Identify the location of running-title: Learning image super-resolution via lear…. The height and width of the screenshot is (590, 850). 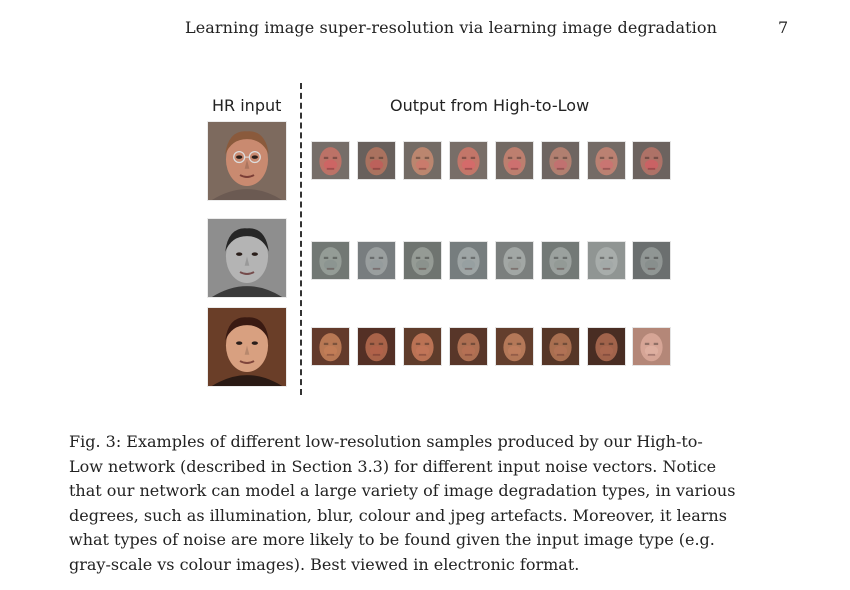
(451, 27).